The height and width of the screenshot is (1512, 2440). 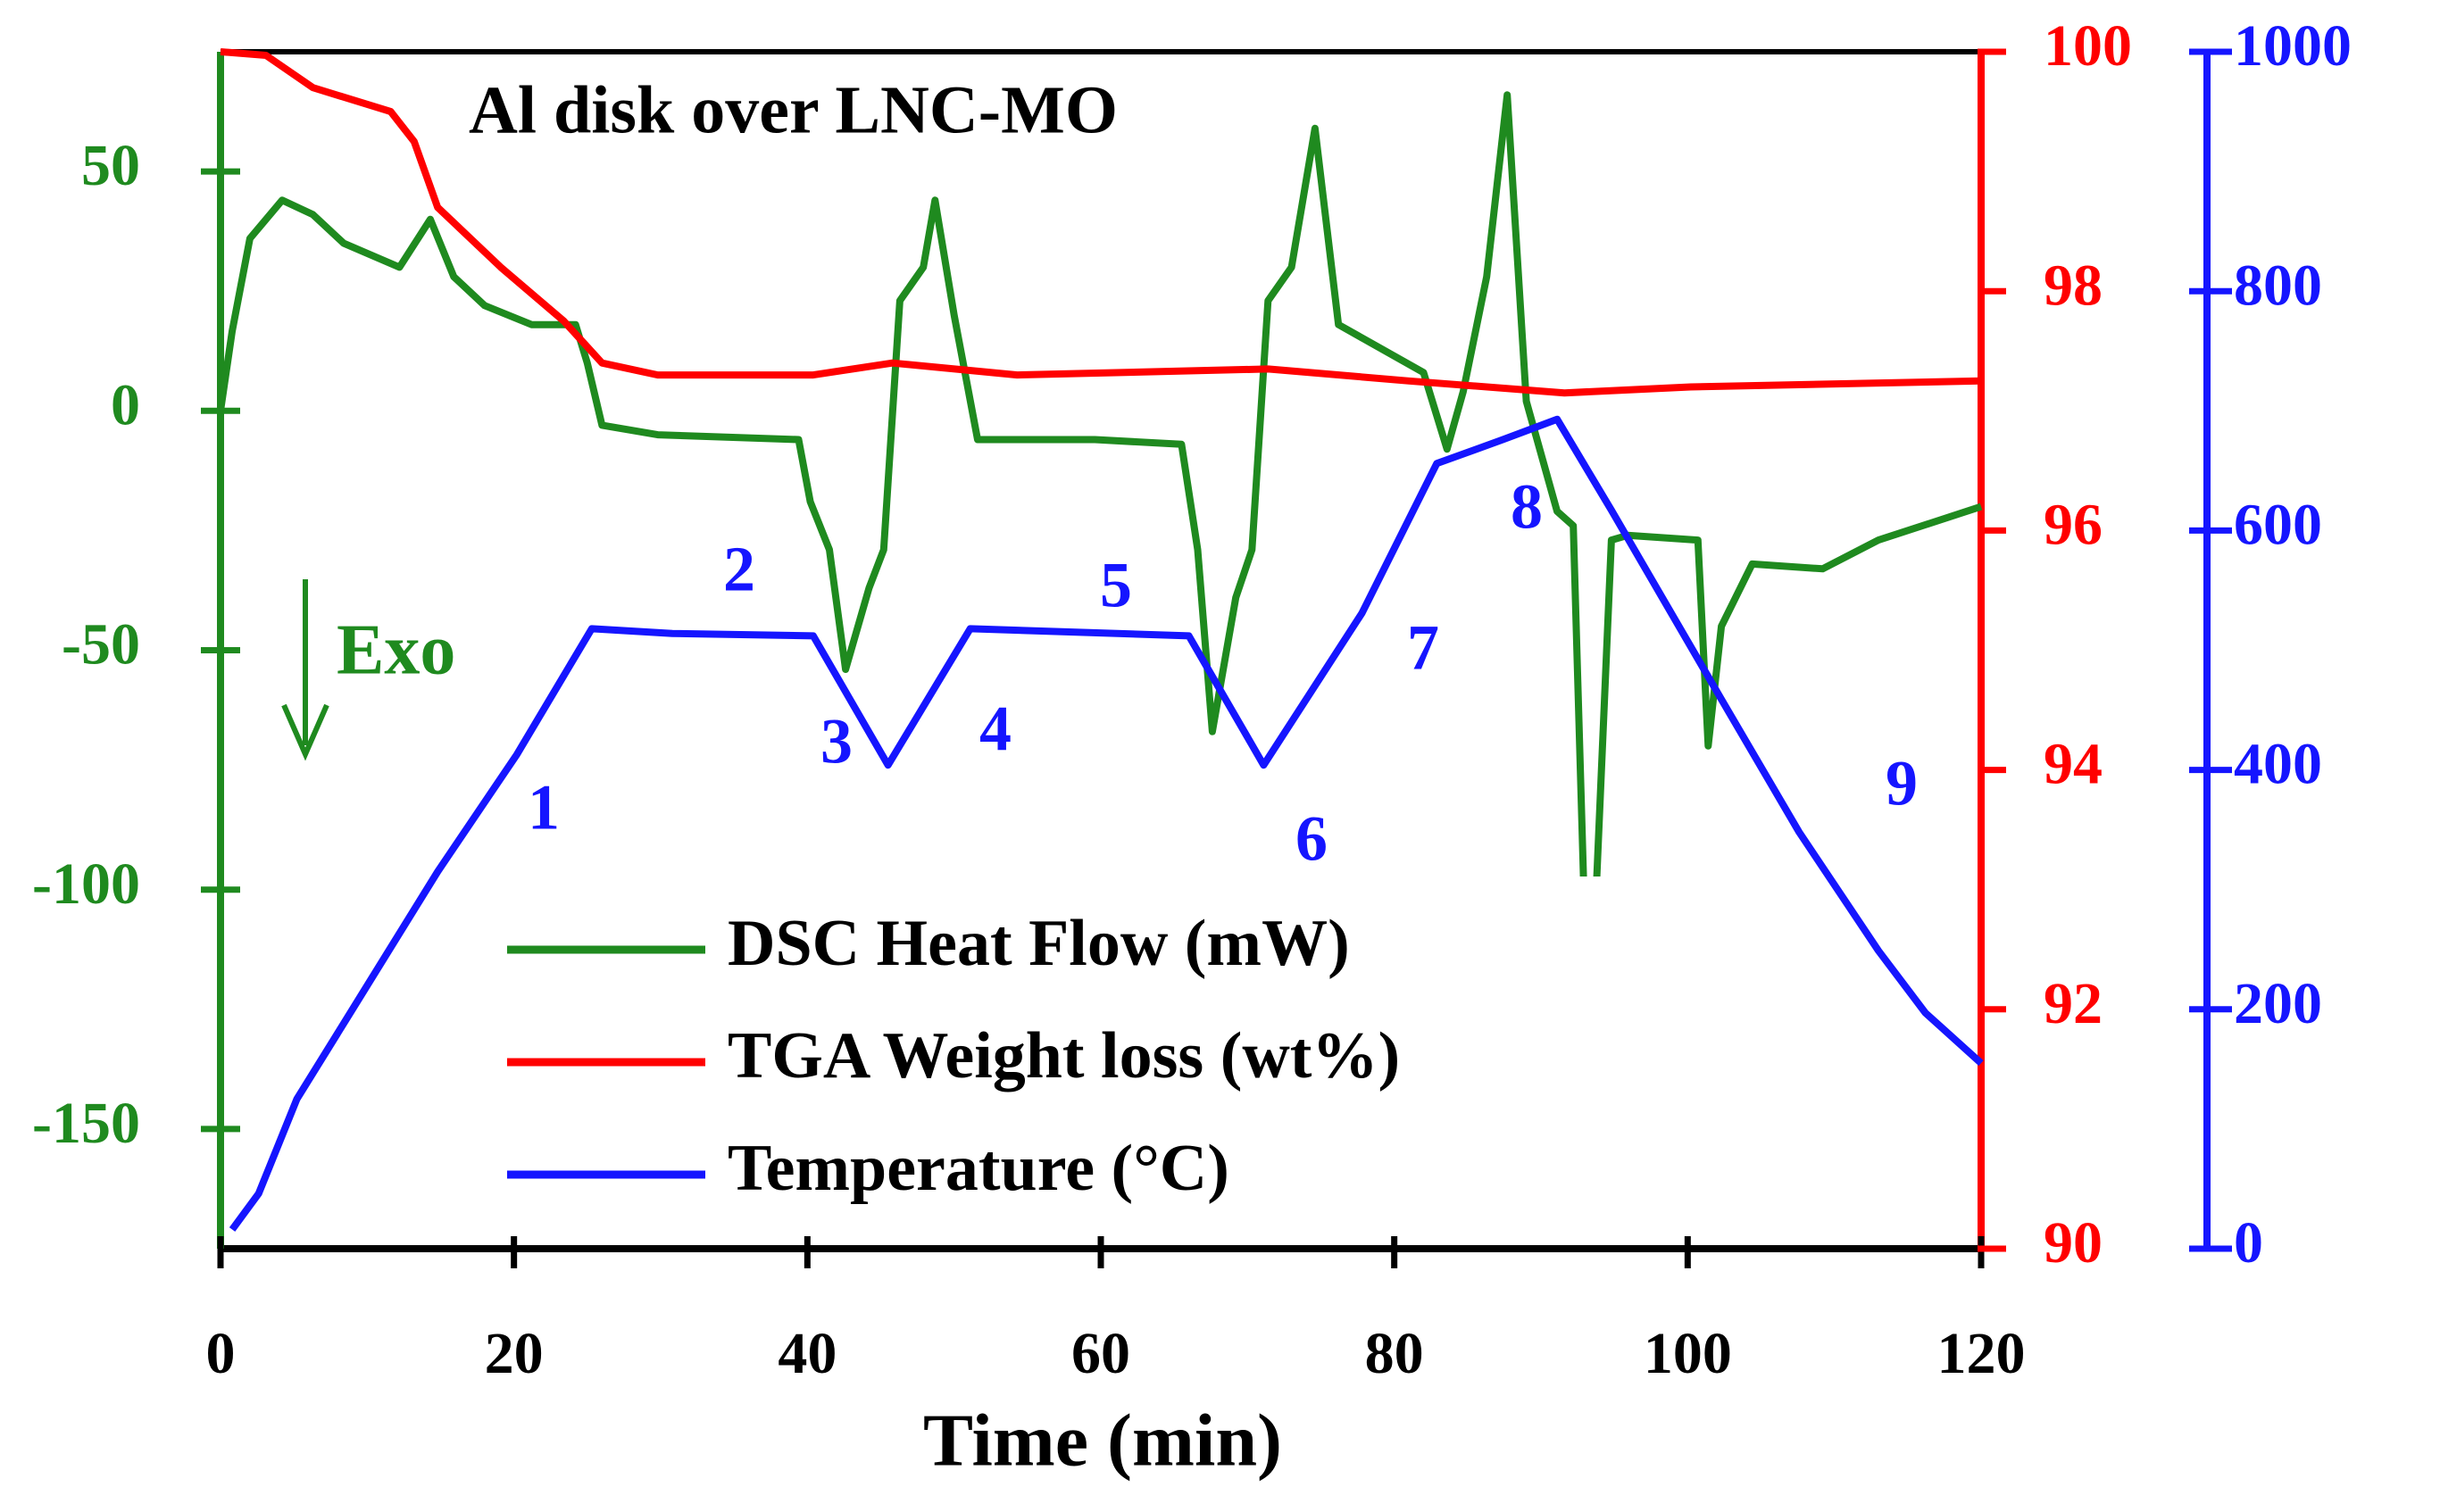 I want to click on phase-label: 9, so click(x=1902, y=783).